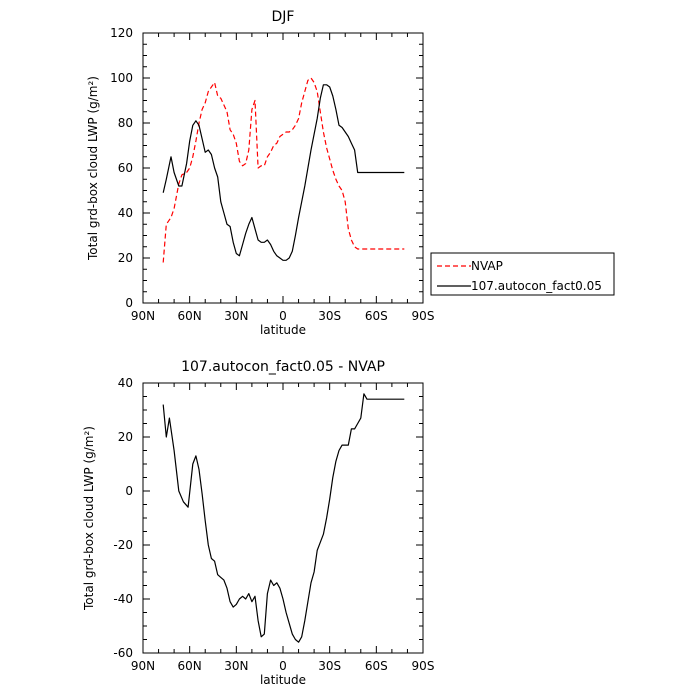 The width and height of the screenshot is (700, 700). I want to click on y-tick-label: 120, so click(121, 33).